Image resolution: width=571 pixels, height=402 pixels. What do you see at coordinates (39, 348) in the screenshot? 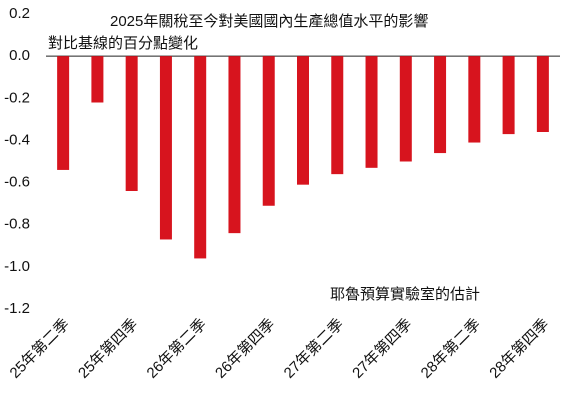
I see `x-tick-label: 25年第二季` at bounding box center [39, 348].